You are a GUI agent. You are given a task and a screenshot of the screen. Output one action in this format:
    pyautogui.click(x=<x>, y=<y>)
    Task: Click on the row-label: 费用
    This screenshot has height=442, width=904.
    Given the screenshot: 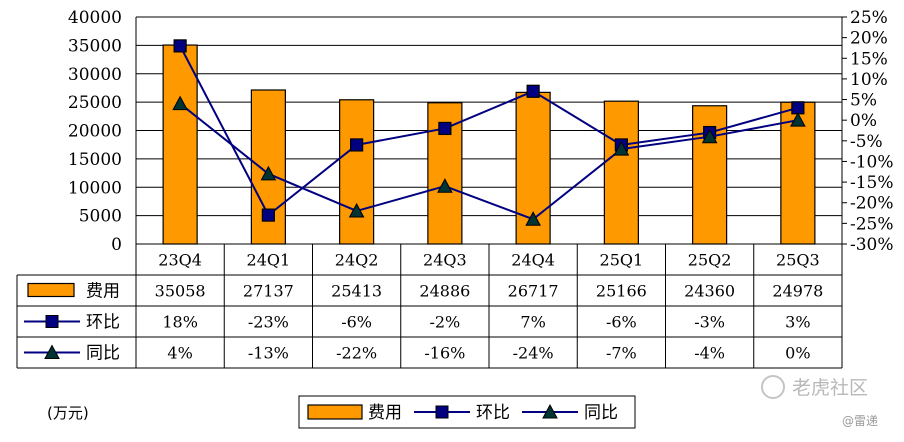 What is the action you would take?
    pyautogui.click(x=103, y=292)
    